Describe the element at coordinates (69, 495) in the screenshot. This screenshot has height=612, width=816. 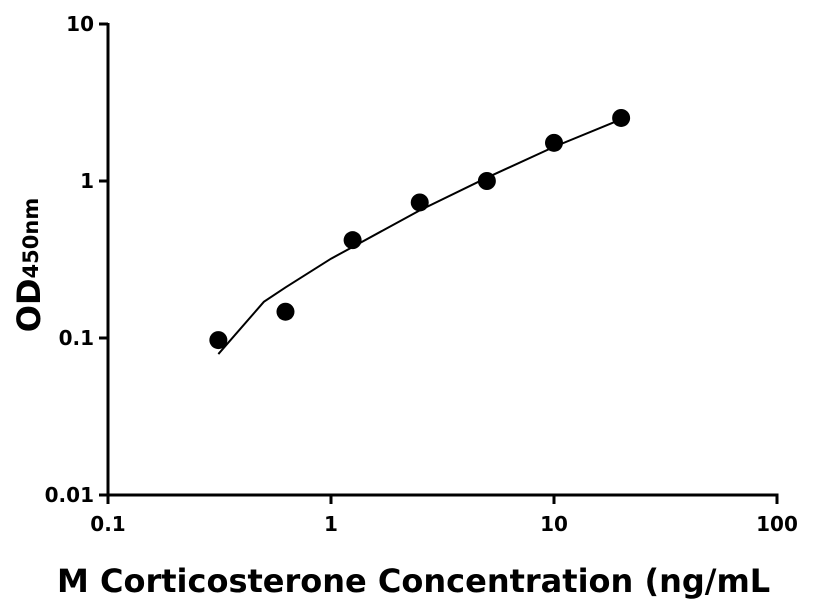
I see `y-tick-label: 0.01` at that location.